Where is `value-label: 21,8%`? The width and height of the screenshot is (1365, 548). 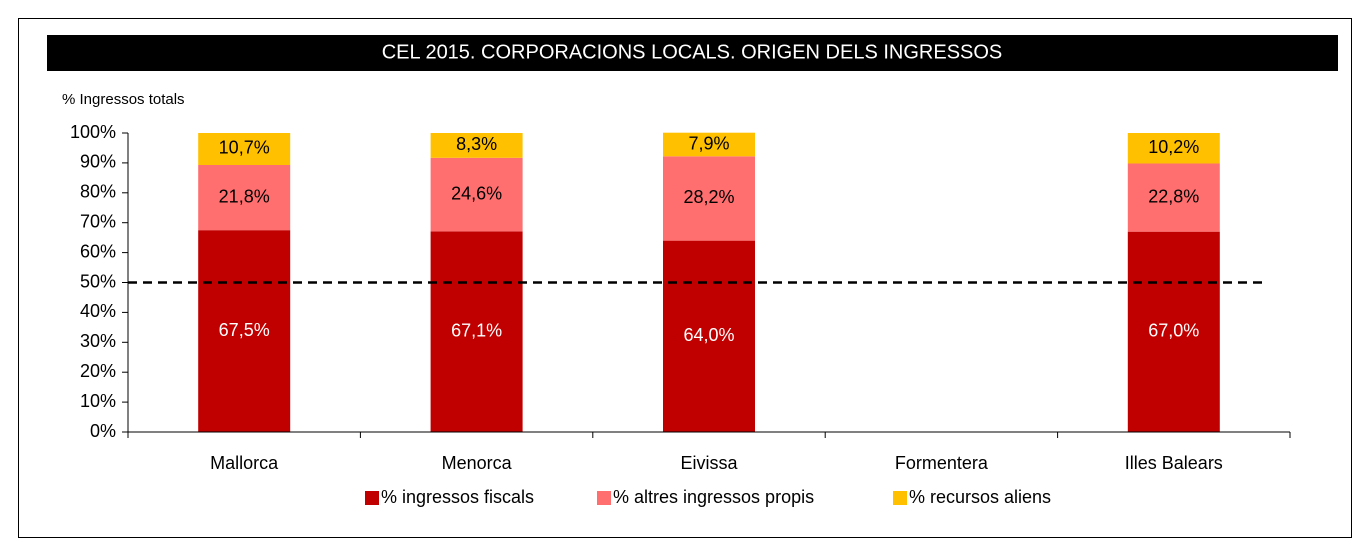
value-label: 21,8% is located at coordinates (244, 196).